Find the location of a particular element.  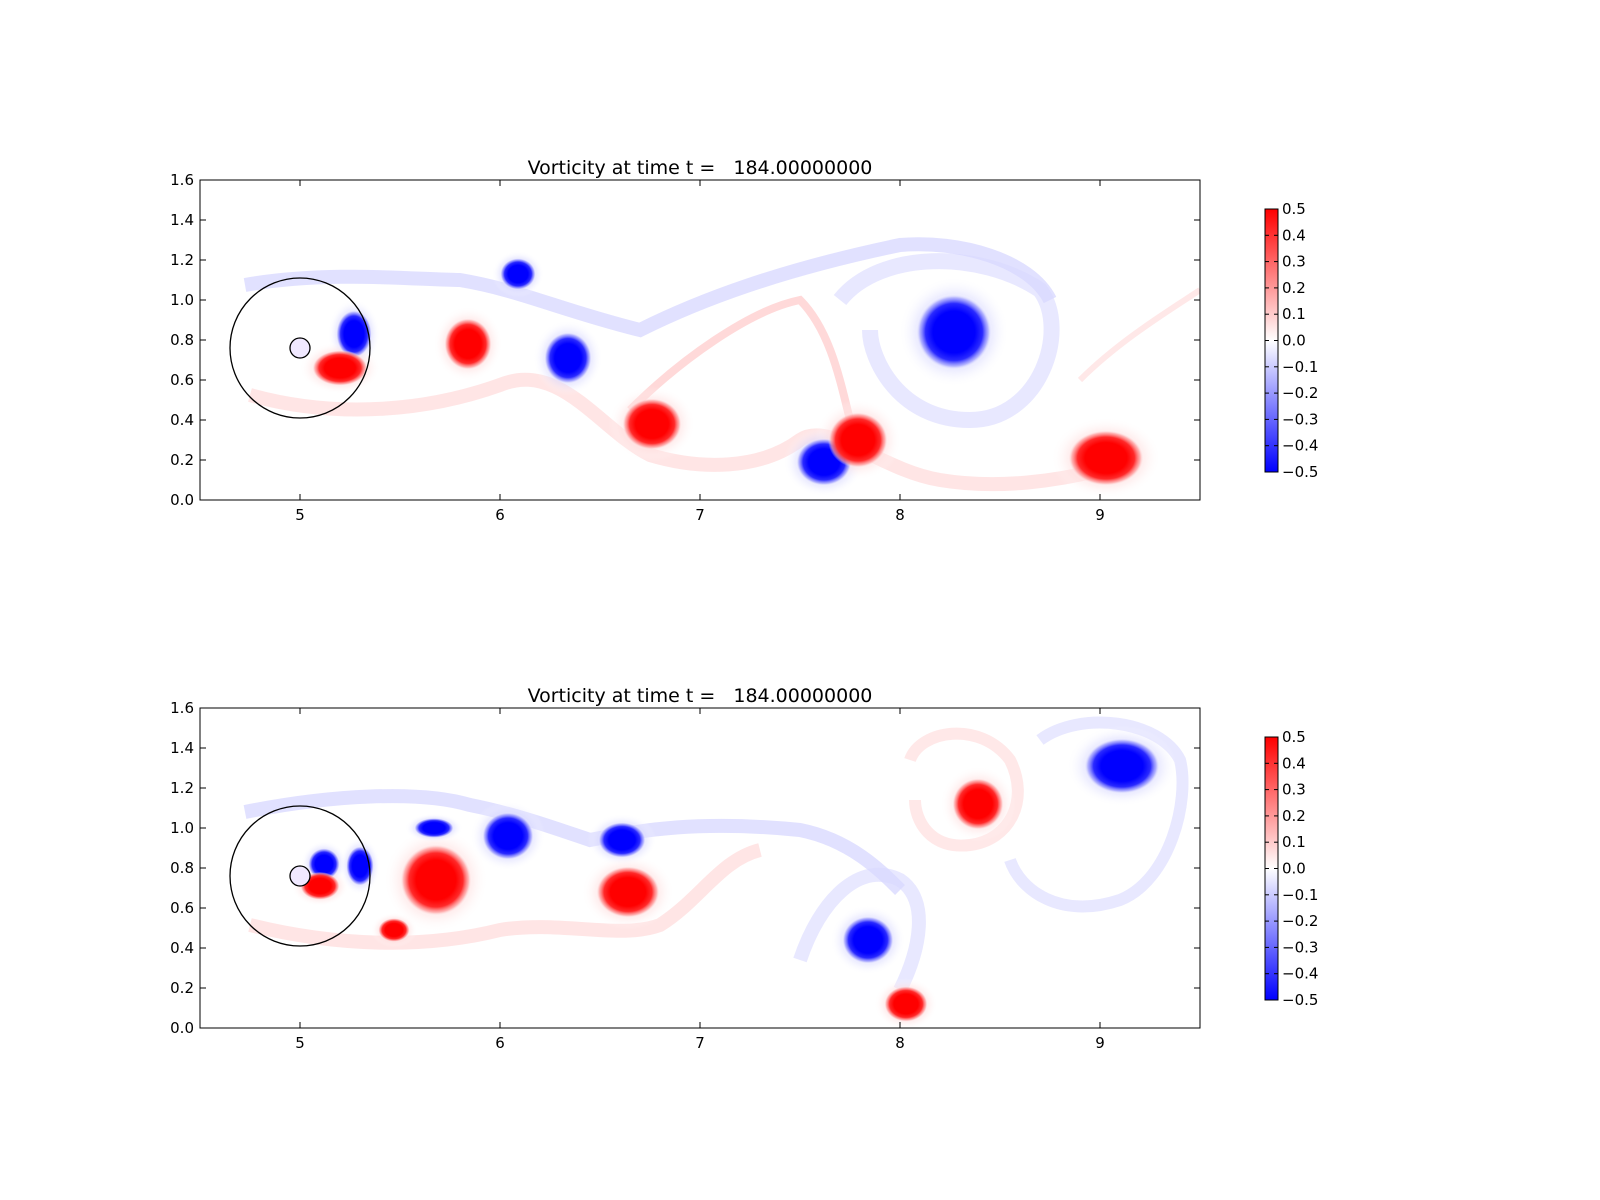

colorbar-top: 0.5 0.4 0.3 0.2 0.1 0.0 −0.1 −0.2 −0.3 −0.4 −0.5 is located at coordinates (1291, 340).